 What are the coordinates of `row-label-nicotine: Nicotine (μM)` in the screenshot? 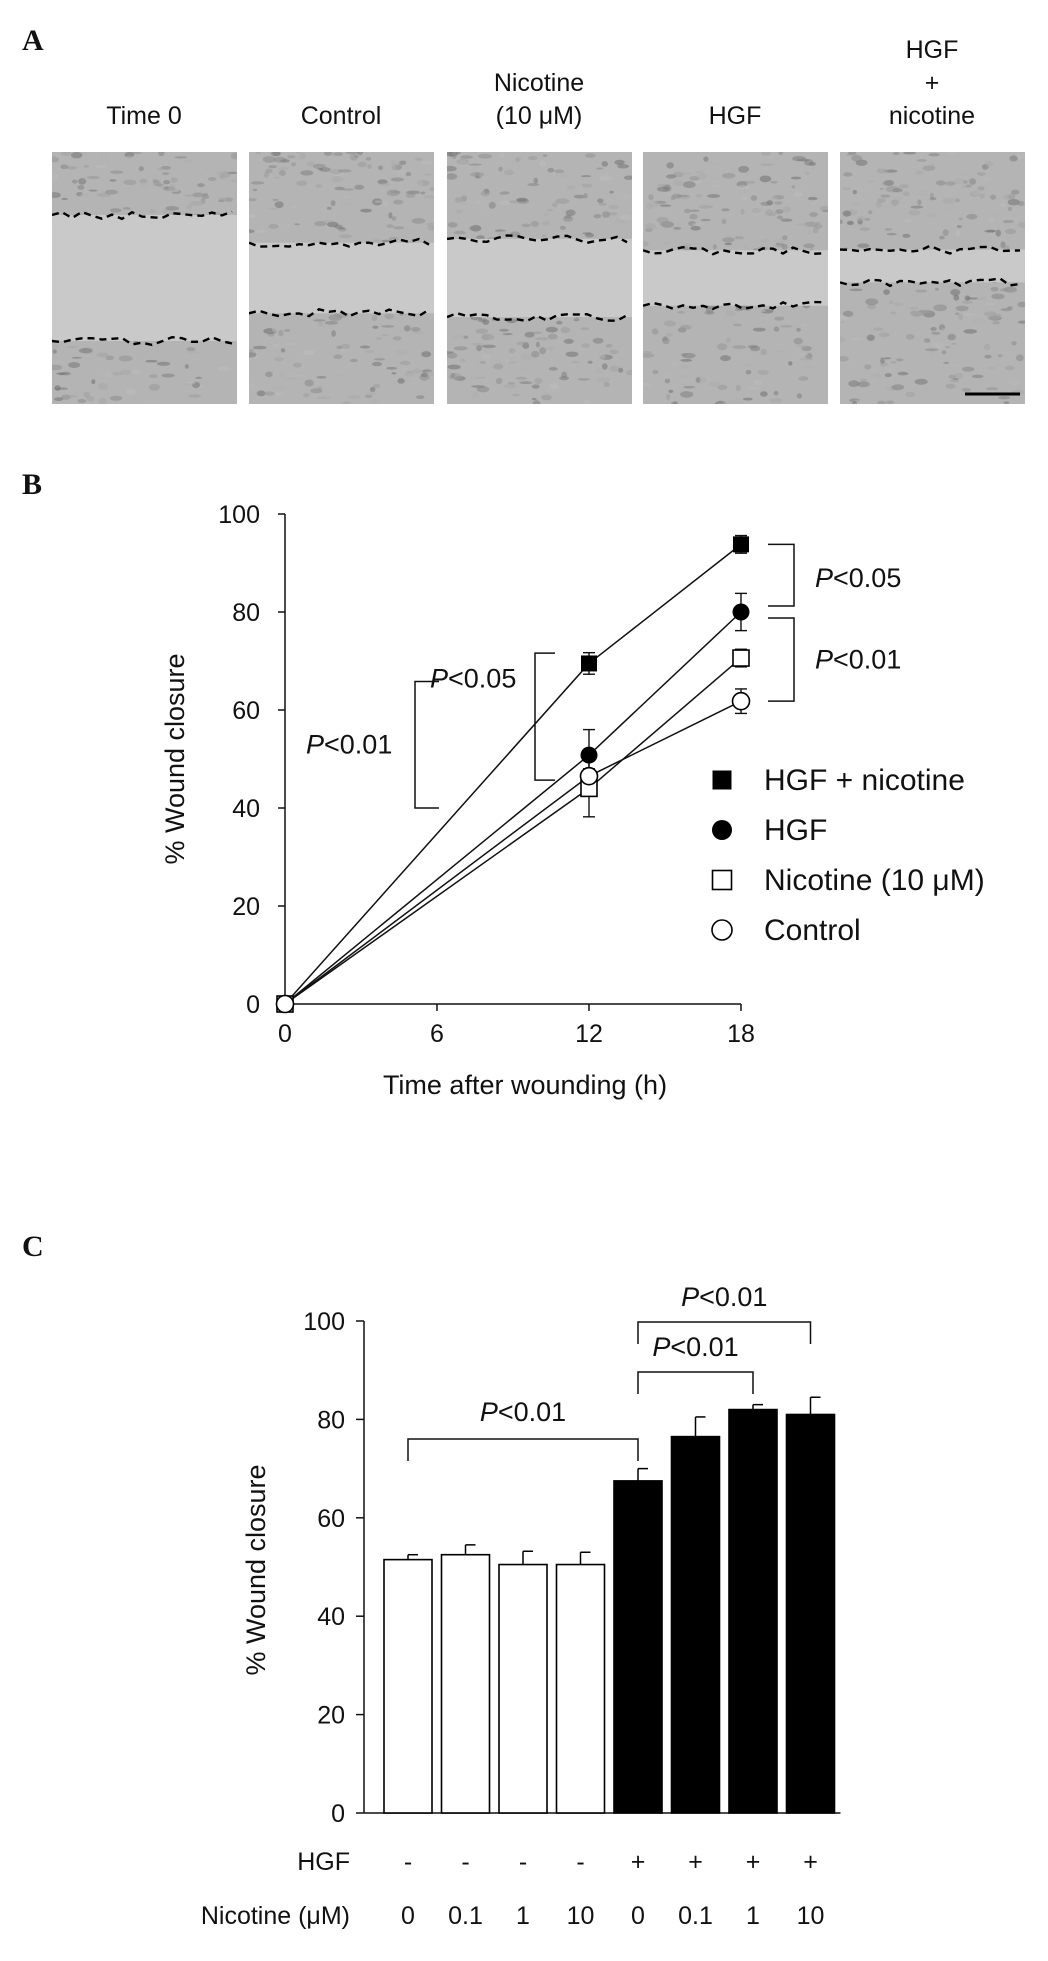 It's located at (275, 1916).